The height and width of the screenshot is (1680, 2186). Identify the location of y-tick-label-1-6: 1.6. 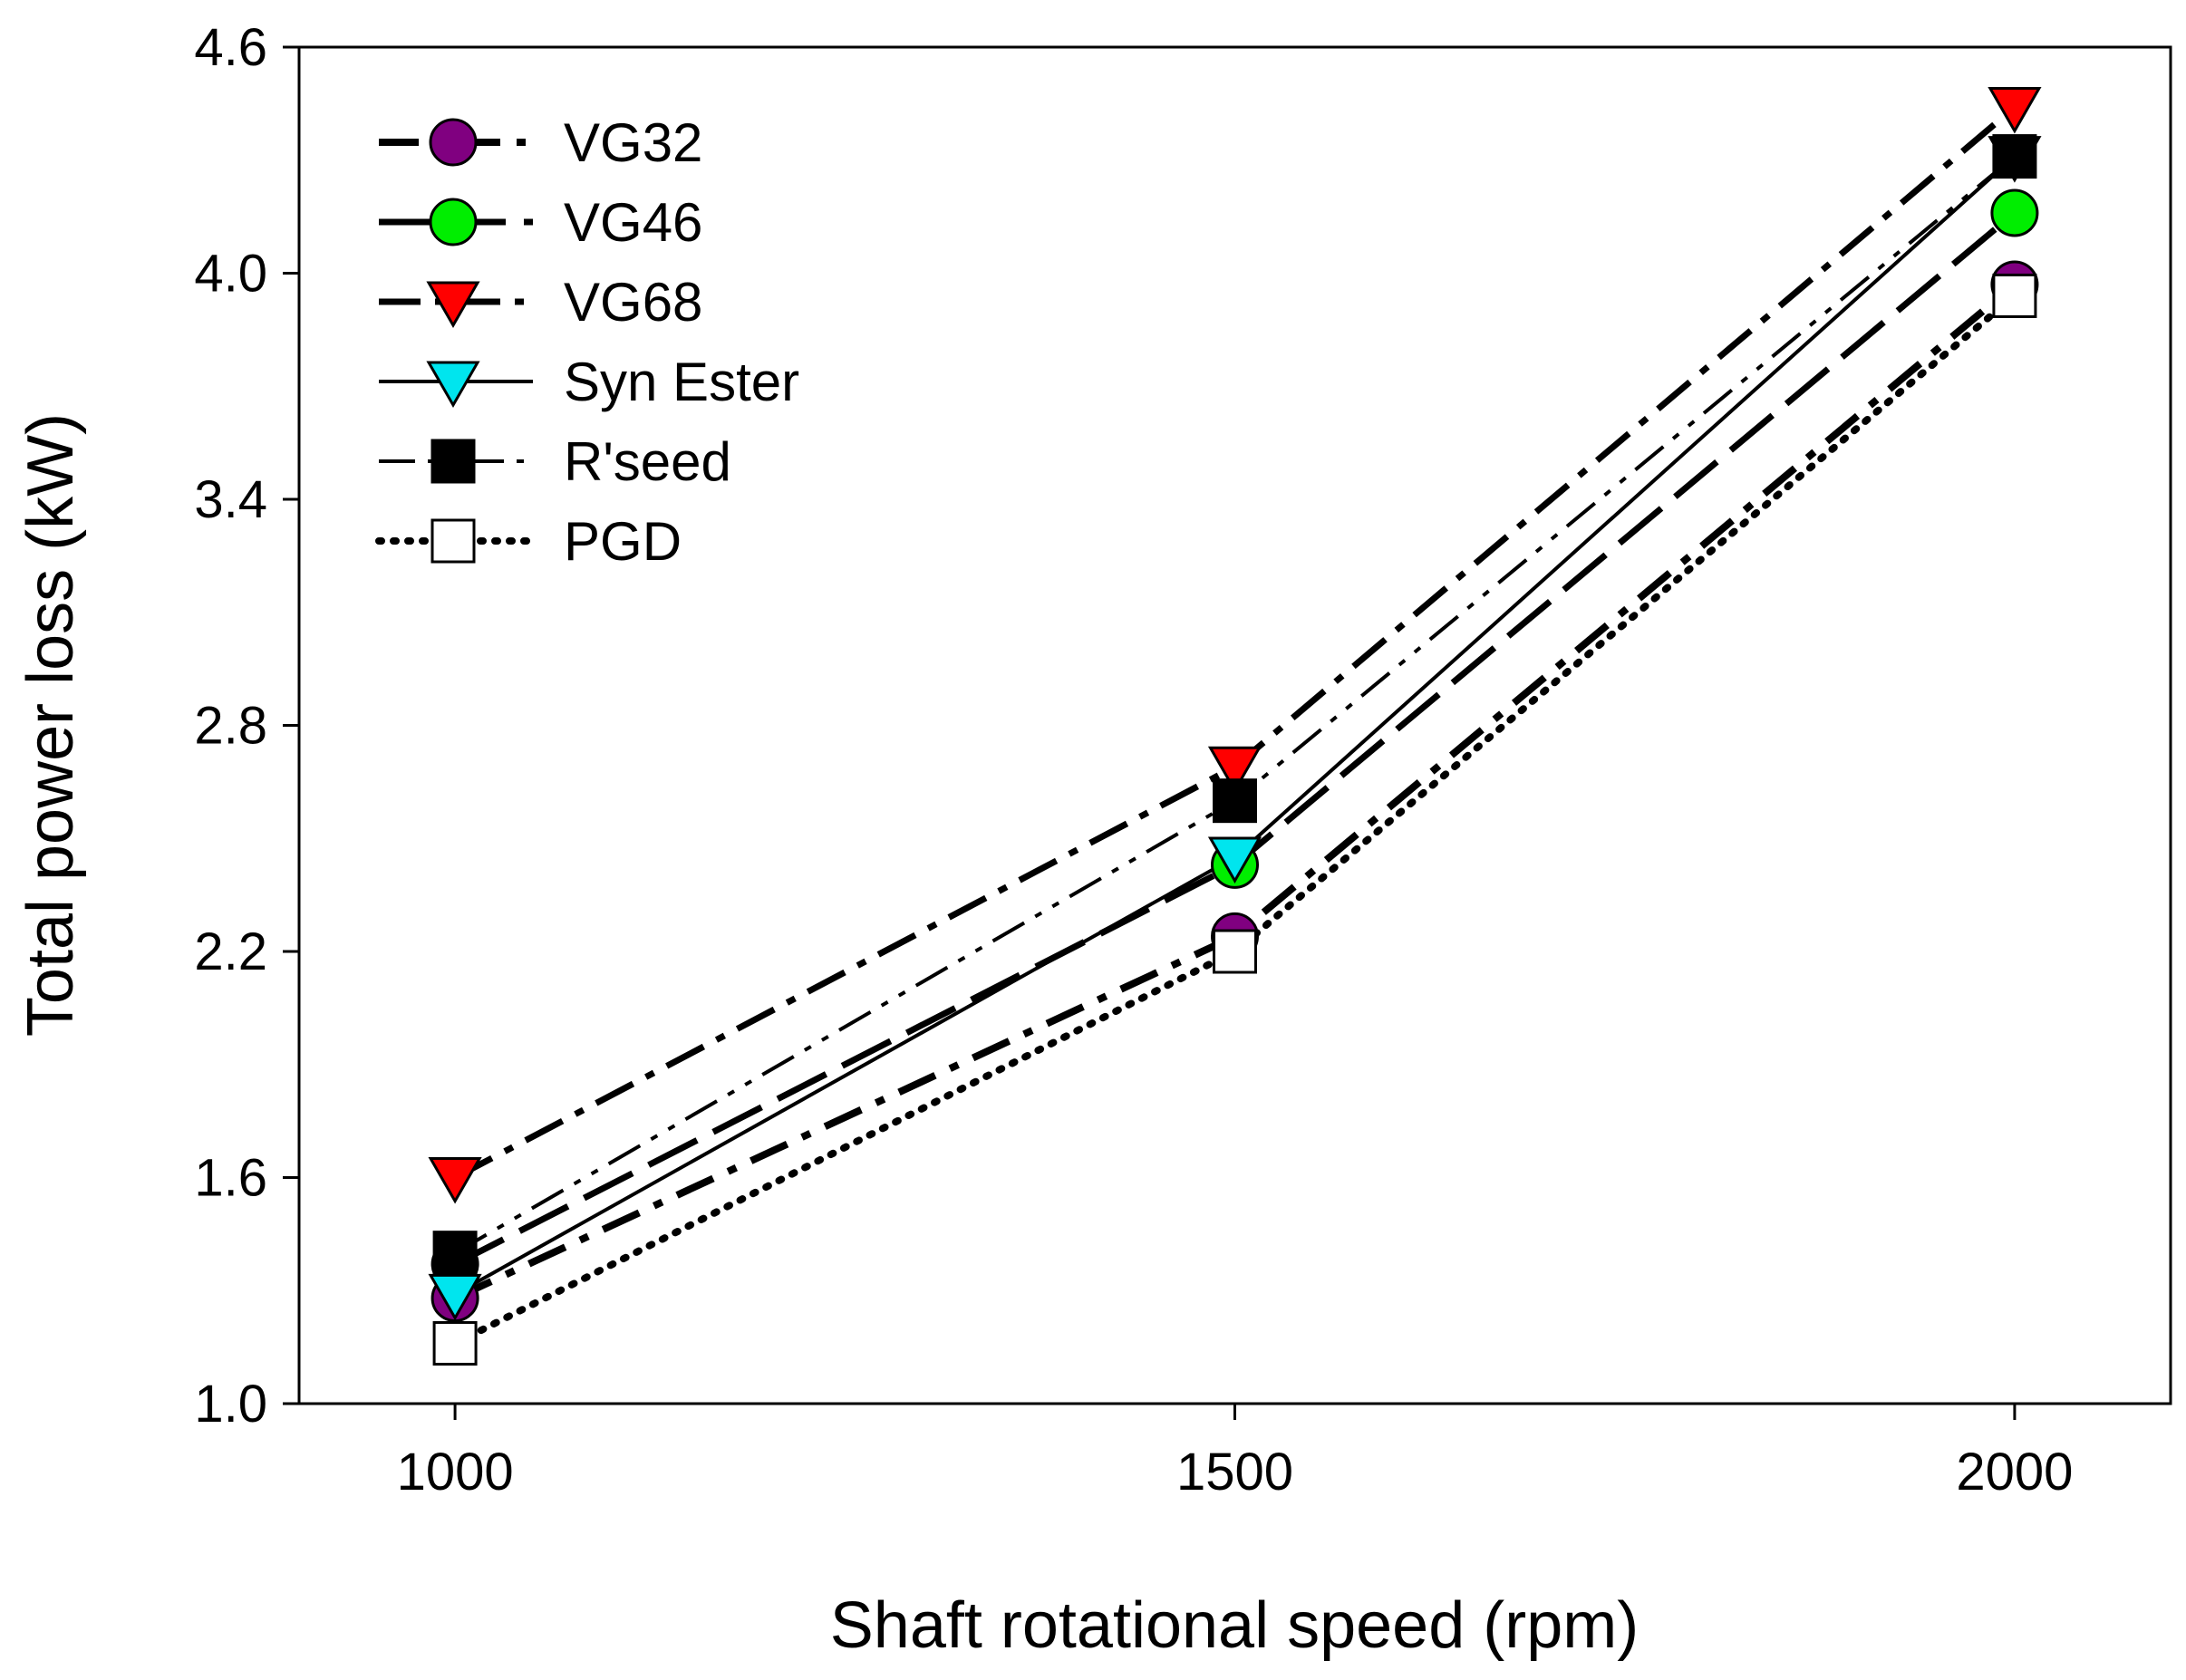
(231, 1178).